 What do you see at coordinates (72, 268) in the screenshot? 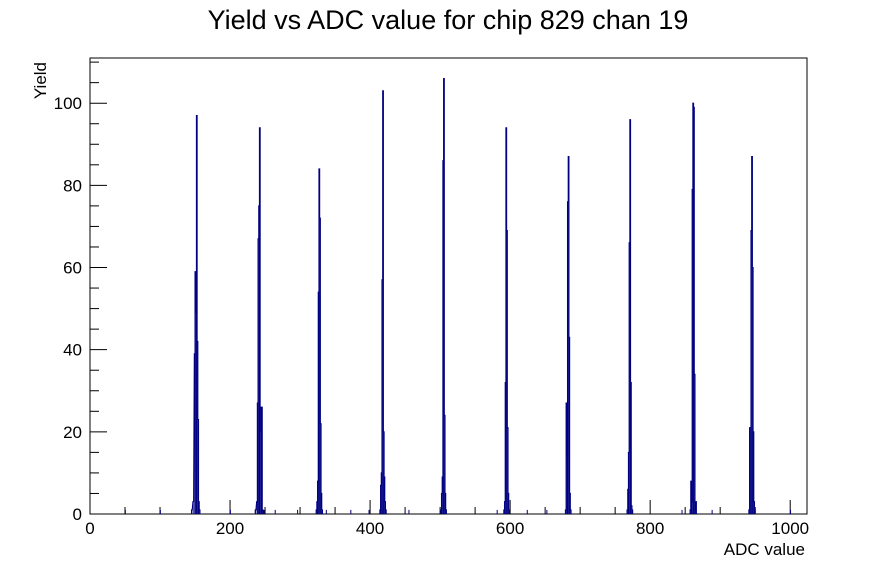
I see `y-tick-label: 60` at bounding box center [72, 268].